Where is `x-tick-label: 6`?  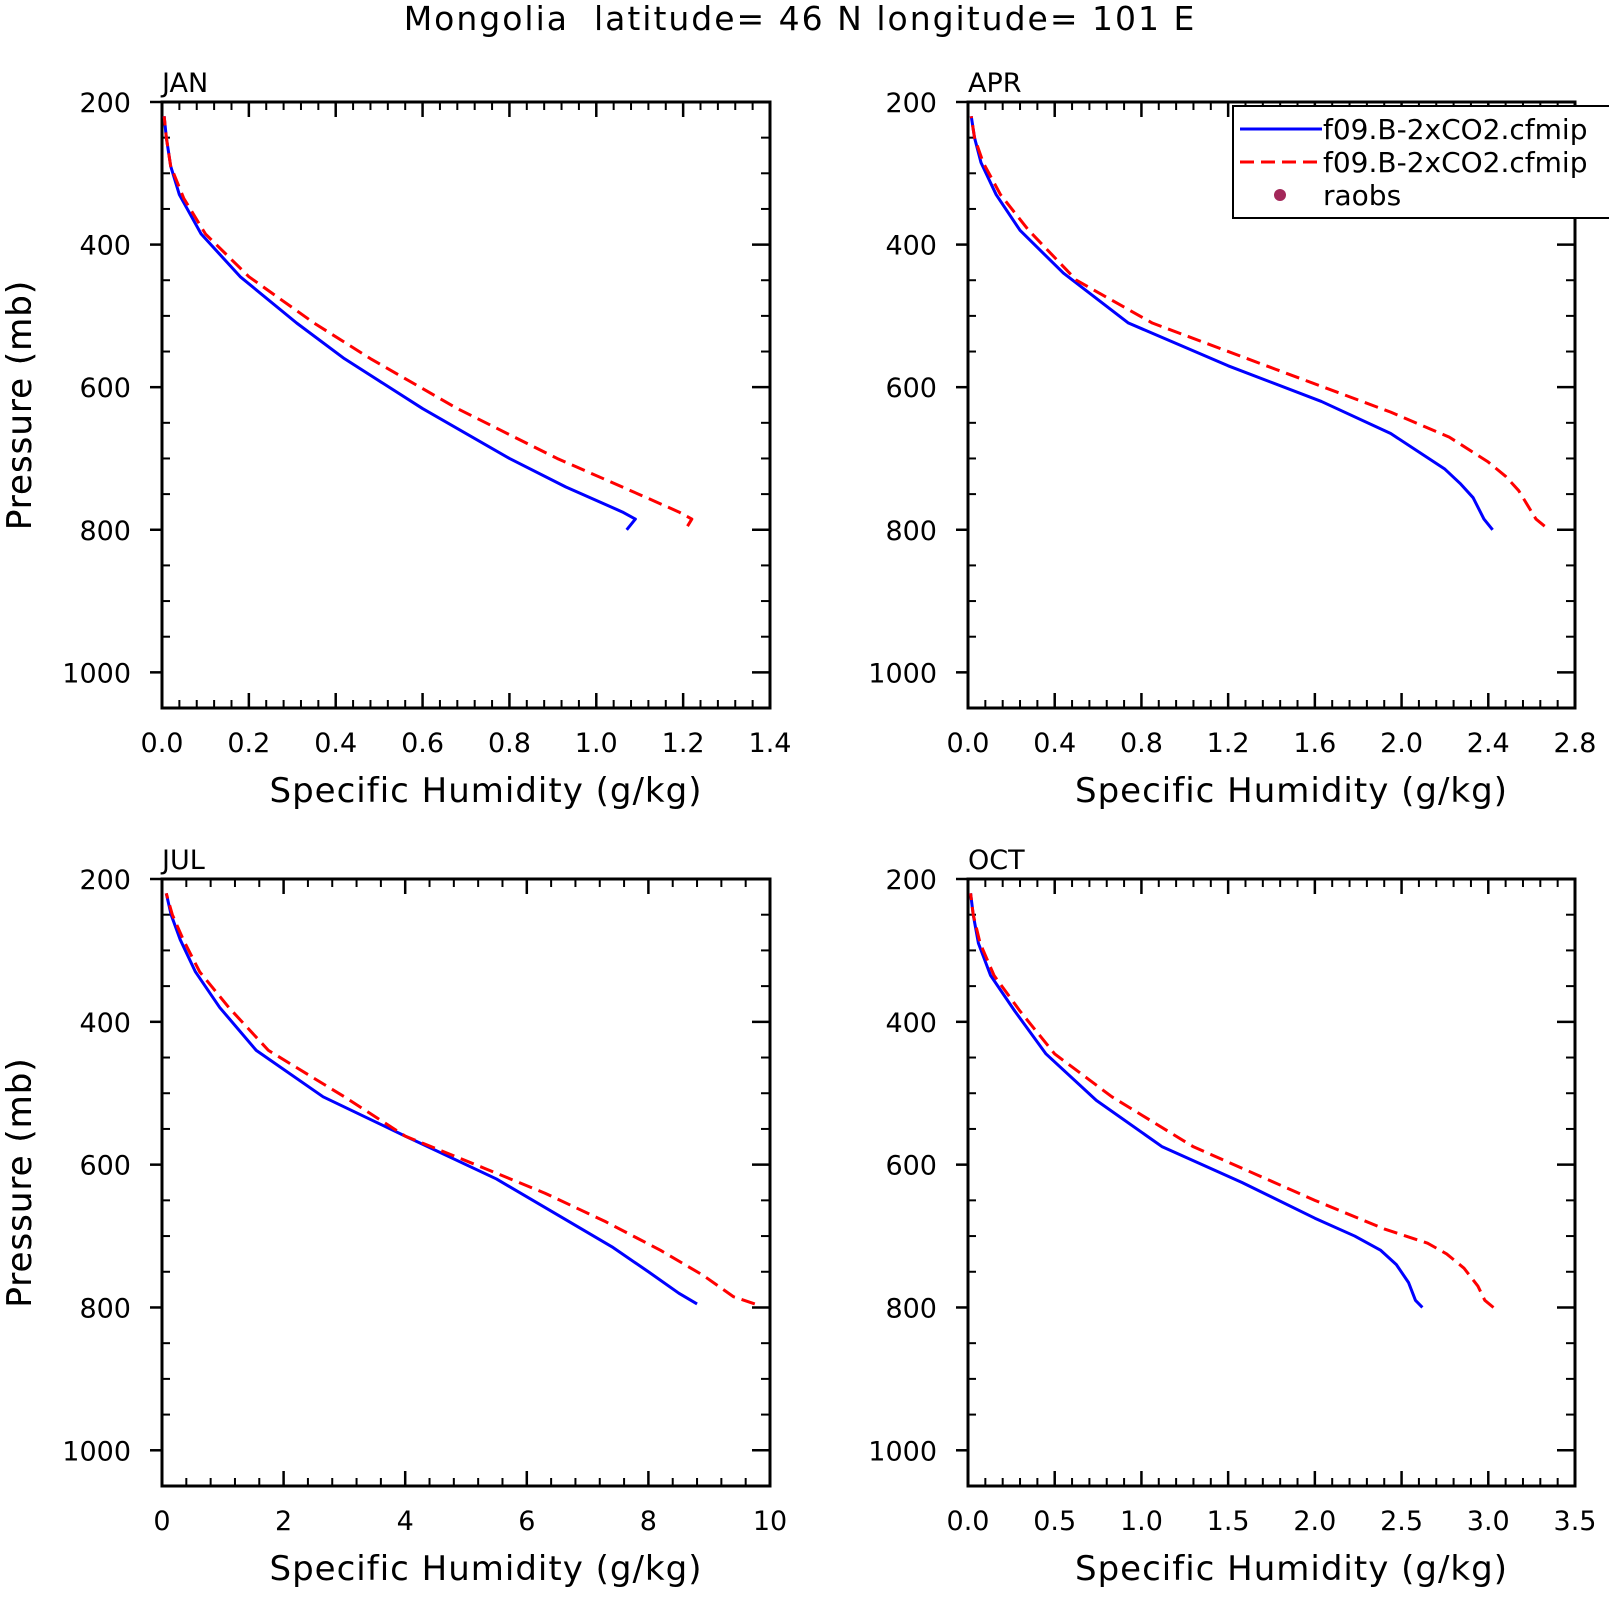 x-tick-label: 6 is located at coordinates (526, 1521).